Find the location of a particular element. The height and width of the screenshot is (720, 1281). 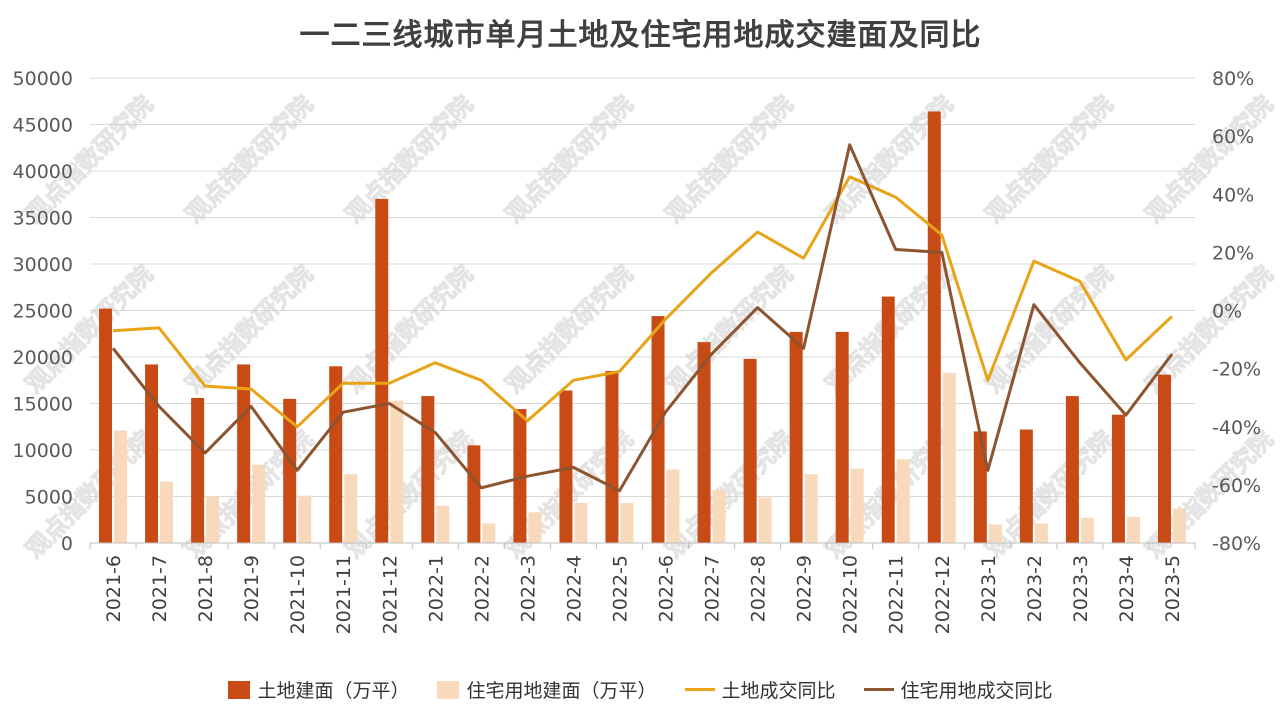

x-tick-label: 2022-7 is located at coordinates (713, 588).